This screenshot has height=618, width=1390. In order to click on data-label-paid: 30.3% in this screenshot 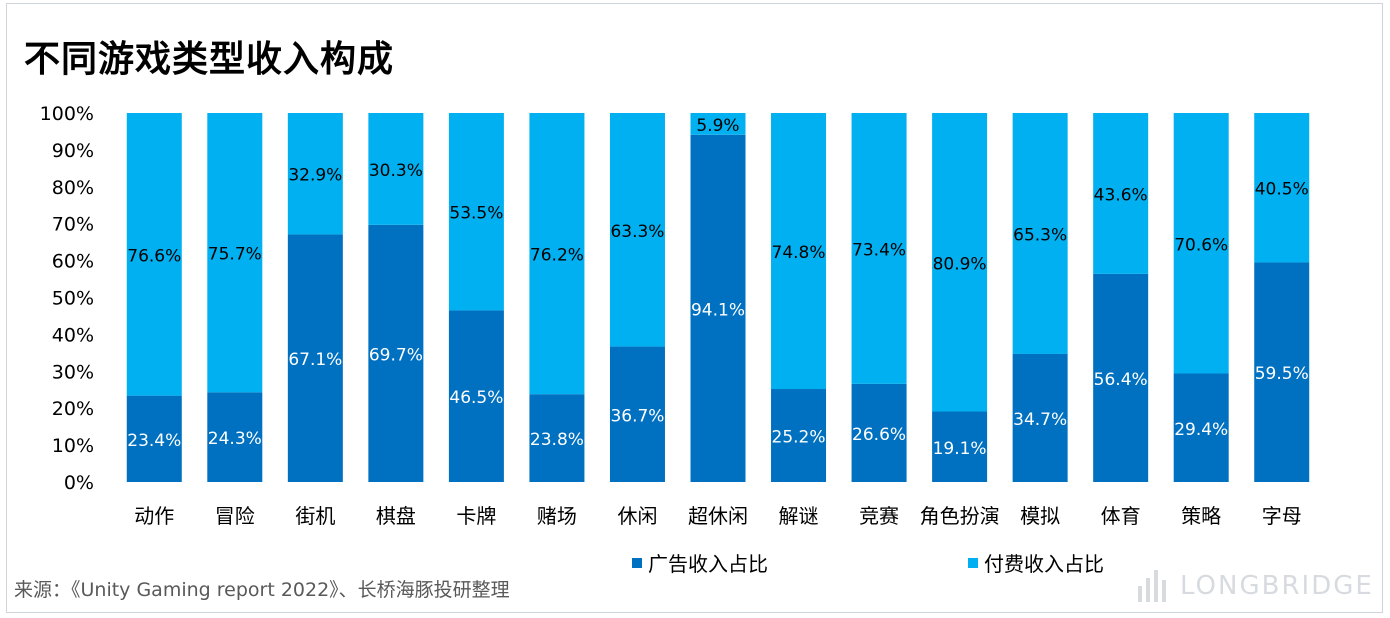, I will do `click(396, 171)`.